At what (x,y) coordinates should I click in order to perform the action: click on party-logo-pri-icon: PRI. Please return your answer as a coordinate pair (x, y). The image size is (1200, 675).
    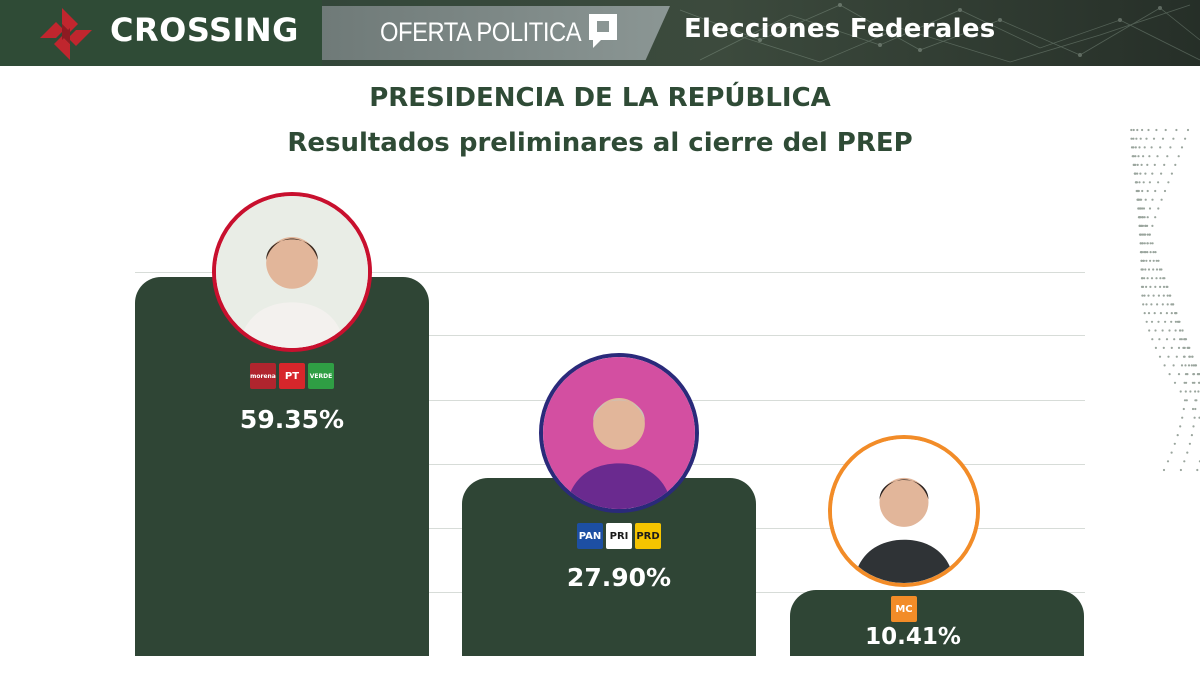
    Looking at the image, I should click on (619, 536).